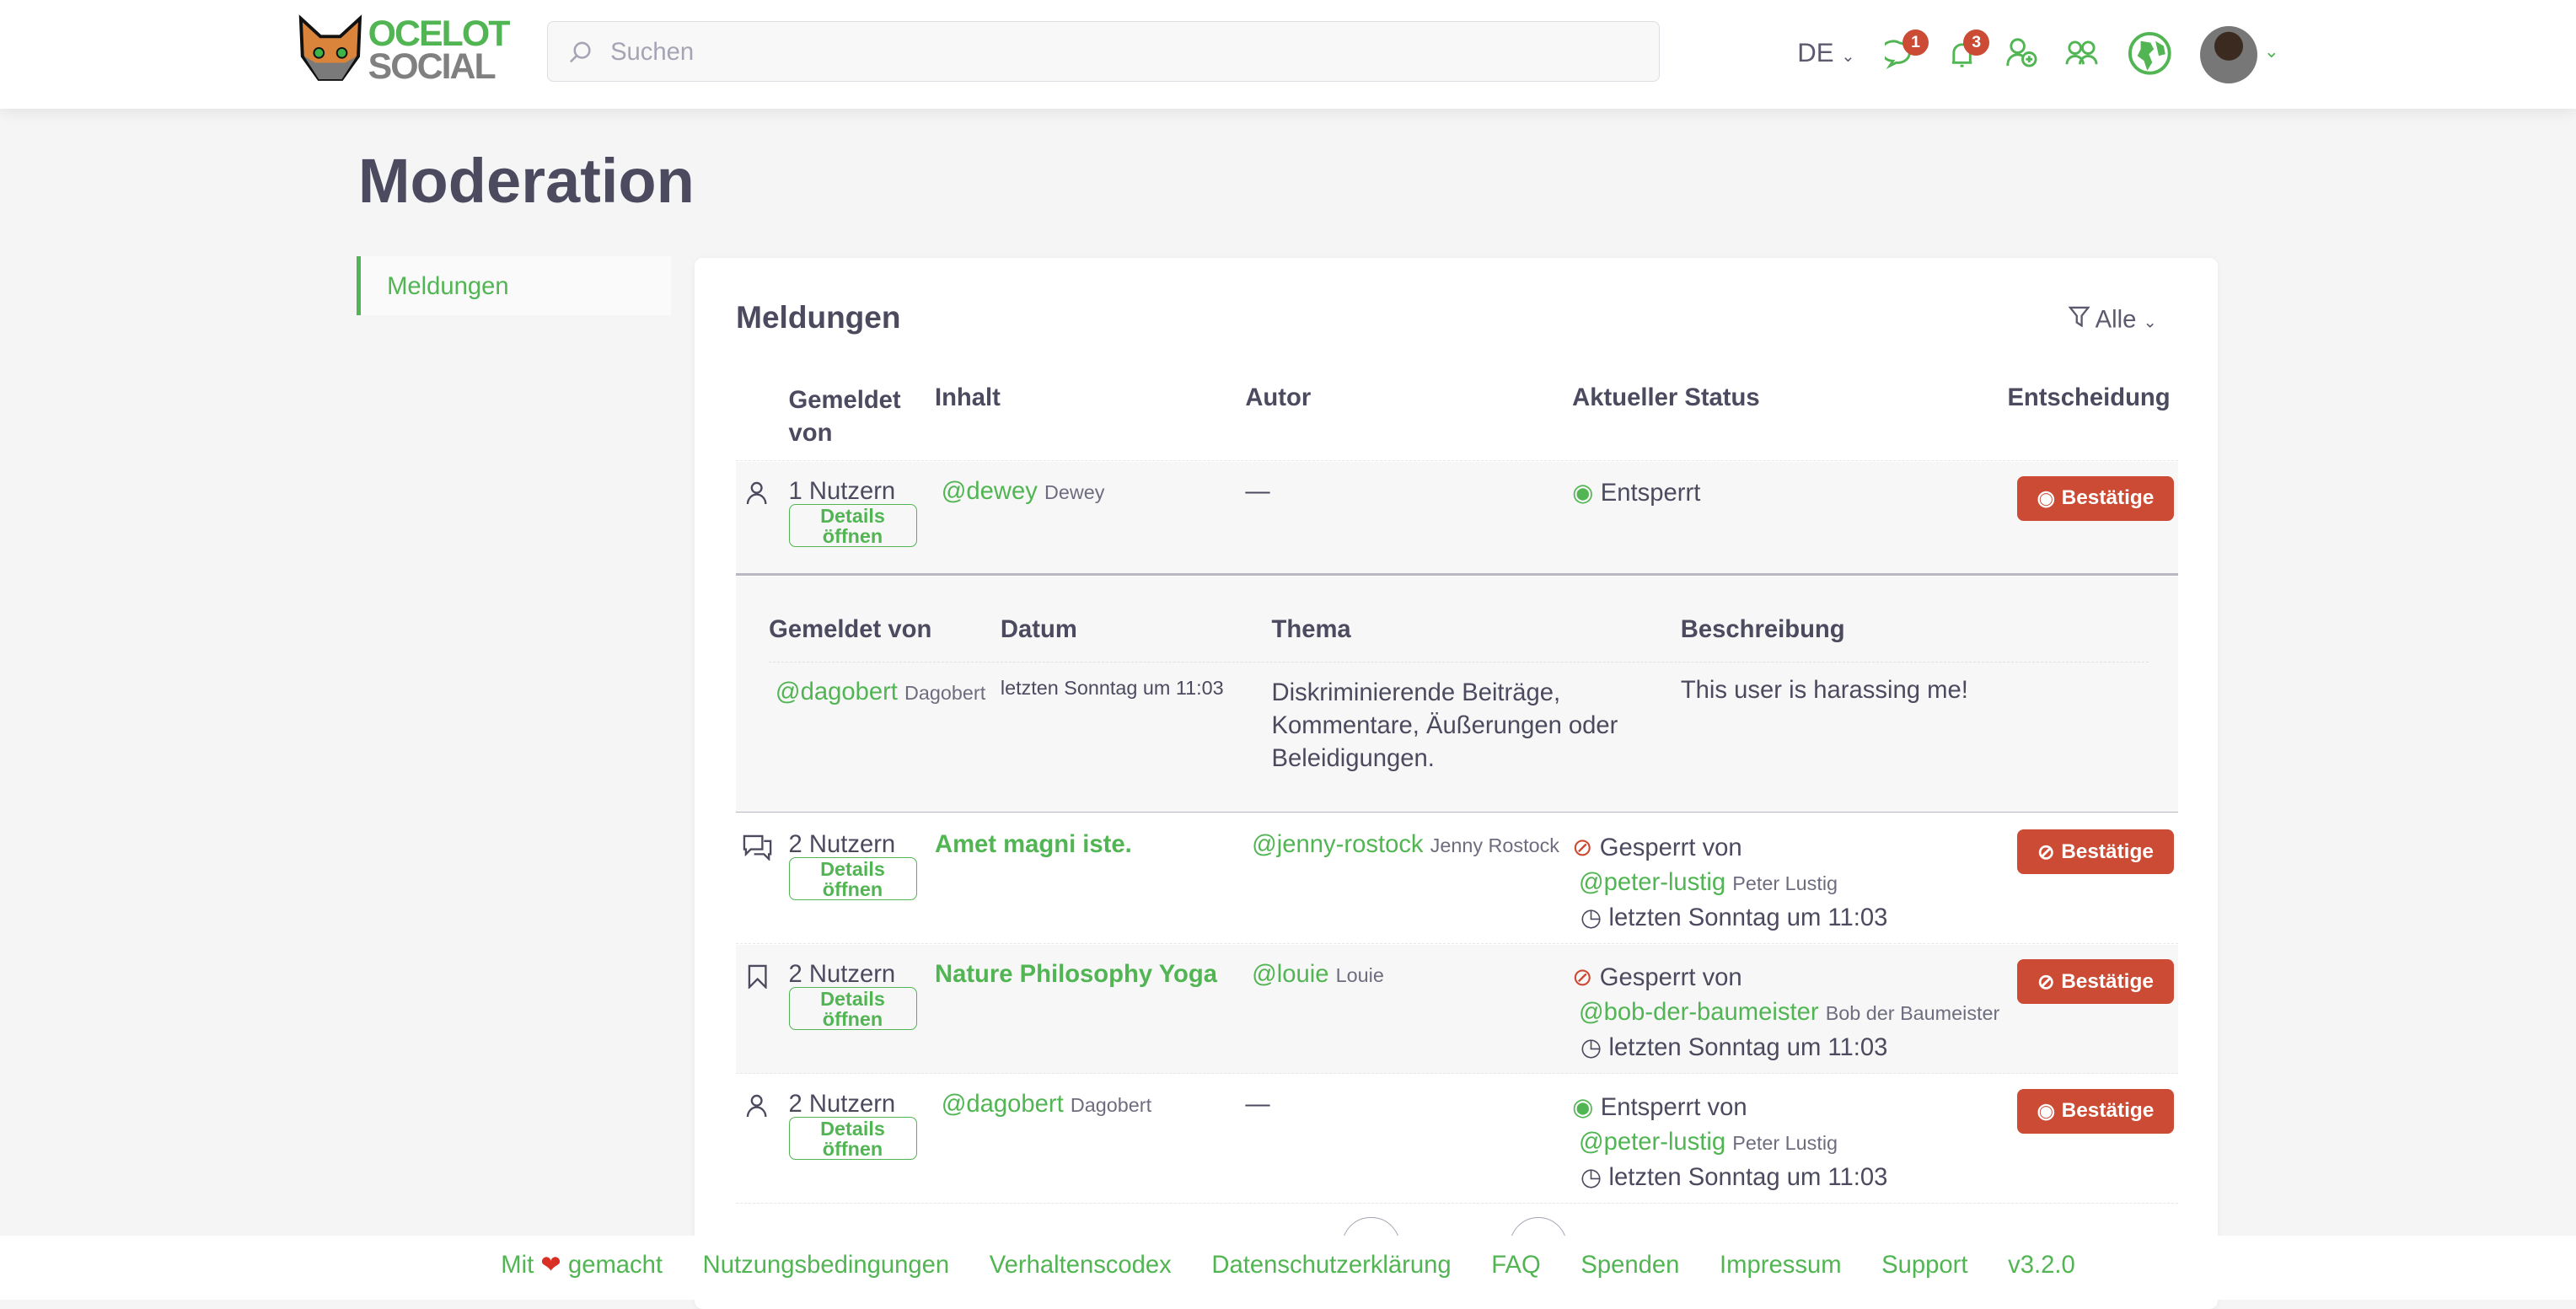 This screenshot has width=2576, height=1309. I want to click on moderator-link: @bob-der-baumeister, so click(1698, 1013).